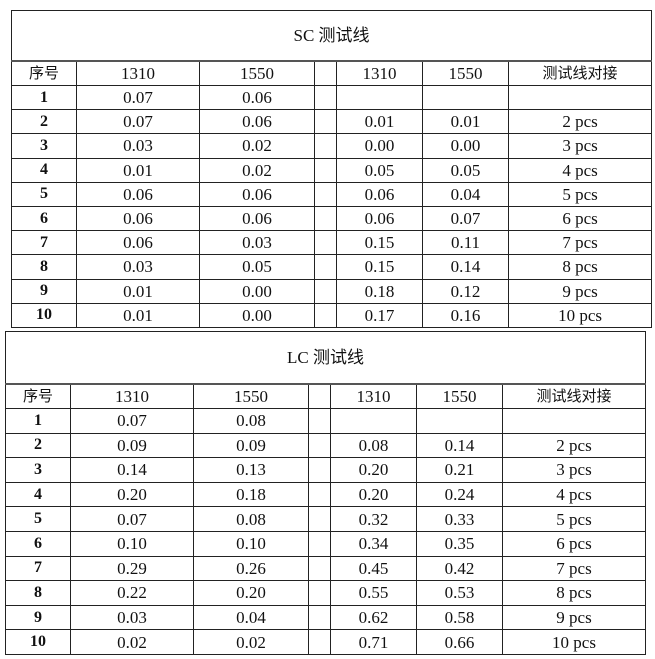 This screenshot has height=659, width=655. Describe the element at coordinates (465, 194) in the screenshot. I see `cell-joined-1550: 0.04` at that location.